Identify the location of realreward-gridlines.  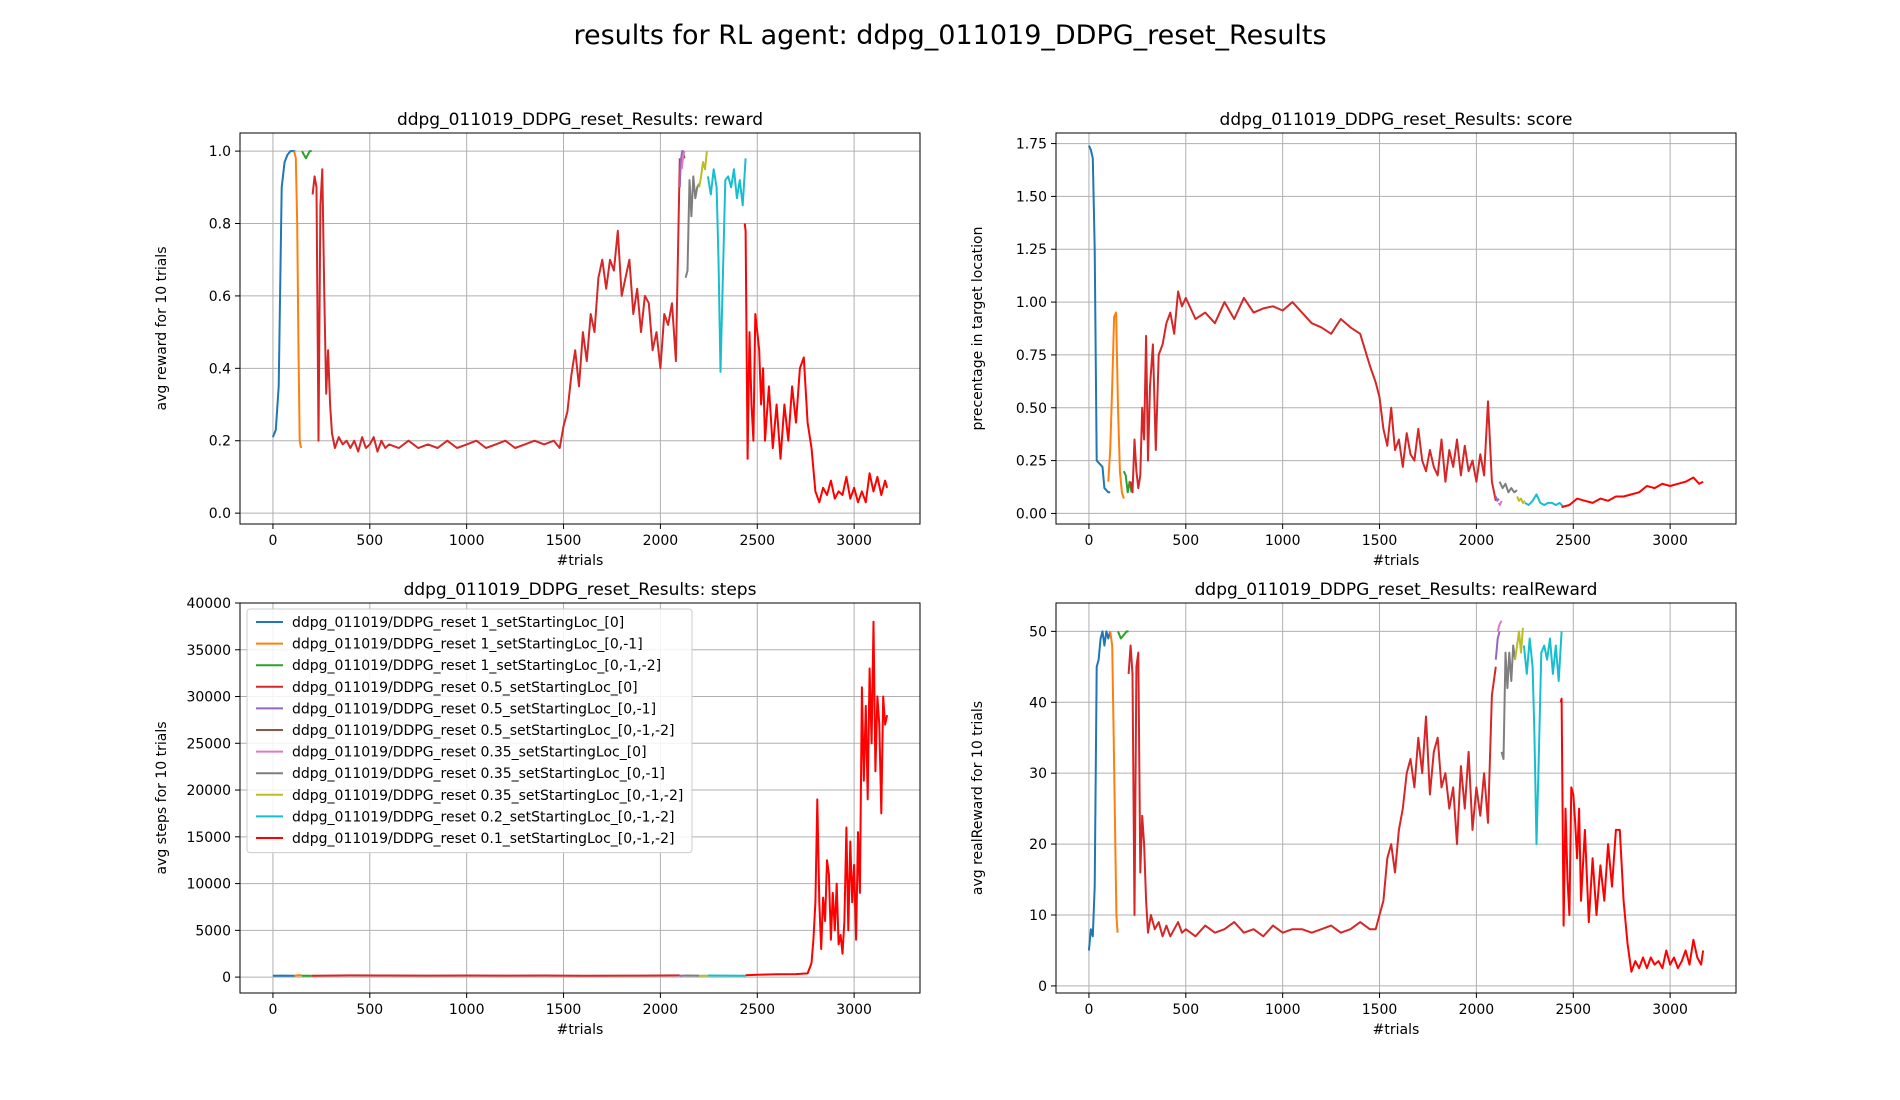
(1396, 798).